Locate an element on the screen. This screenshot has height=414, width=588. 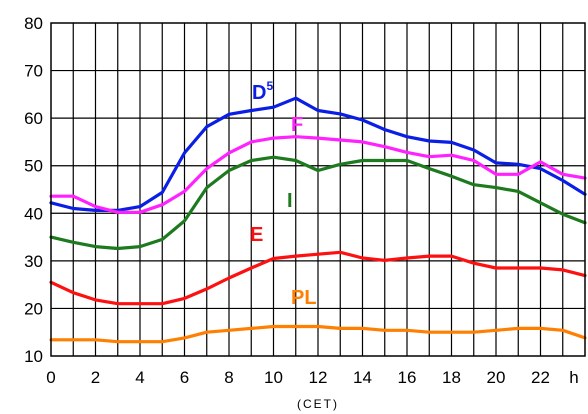
x-axis-label: (CET) is located at coordinates (318, 404).